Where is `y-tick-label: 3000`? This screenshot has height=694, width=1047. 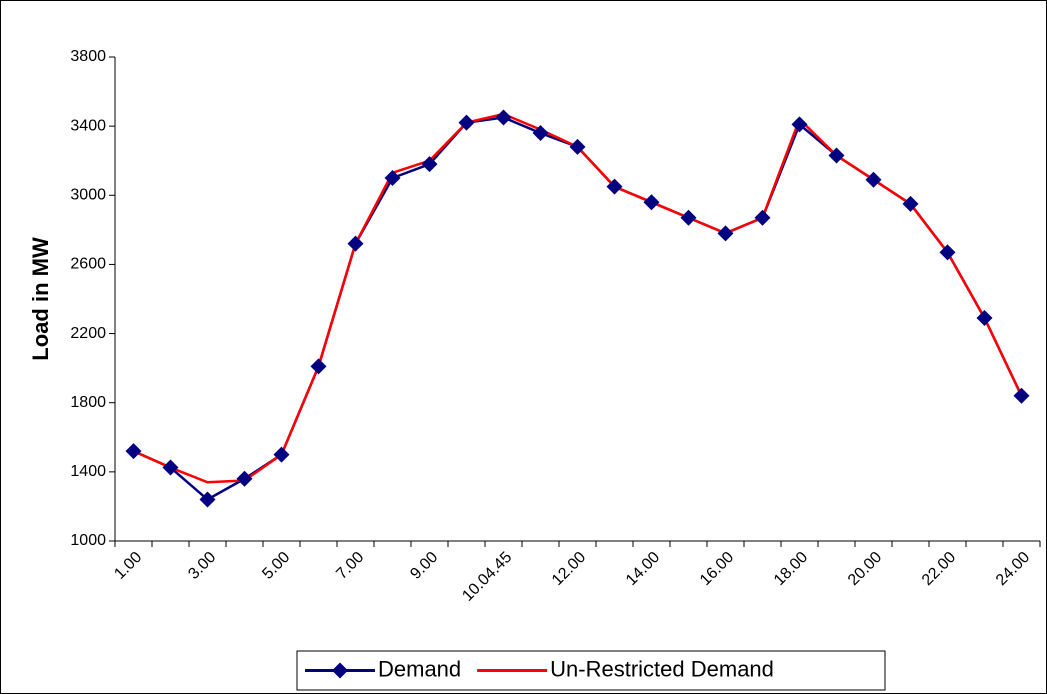
y-tick-label: 3000 is located at coordinates (88, 195).